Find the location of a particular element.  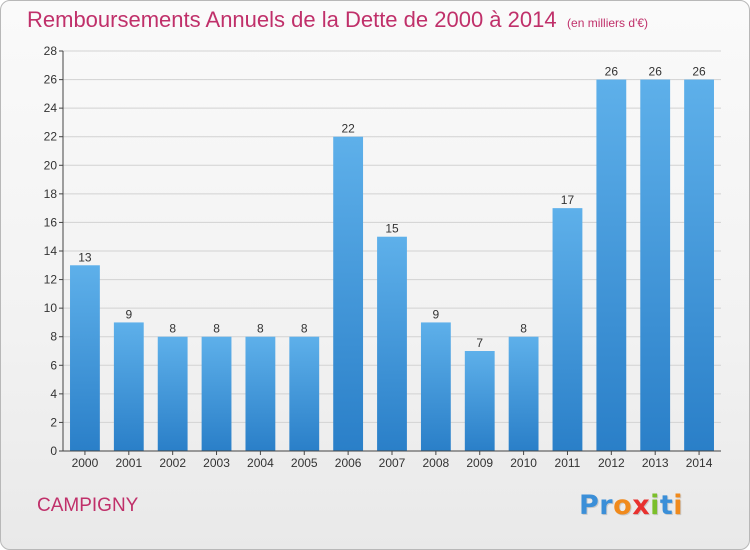

x-tick-label: 2006 is located at coordinates (348, 463).